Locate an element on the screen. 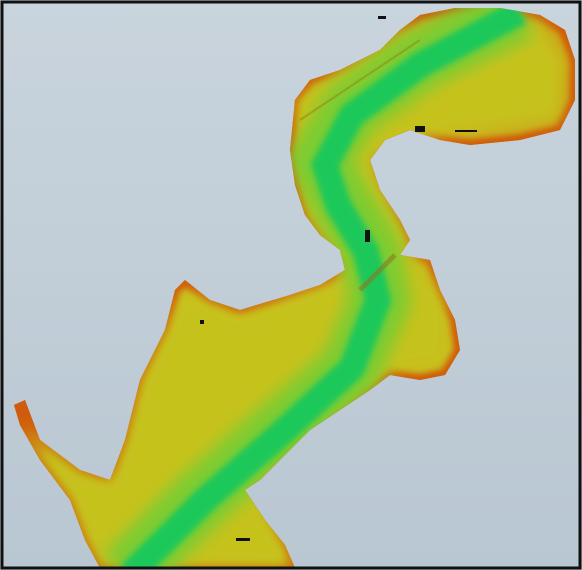 The width and height of the screenshot is (582, 570). crossing is located at coordinates (377, 272).